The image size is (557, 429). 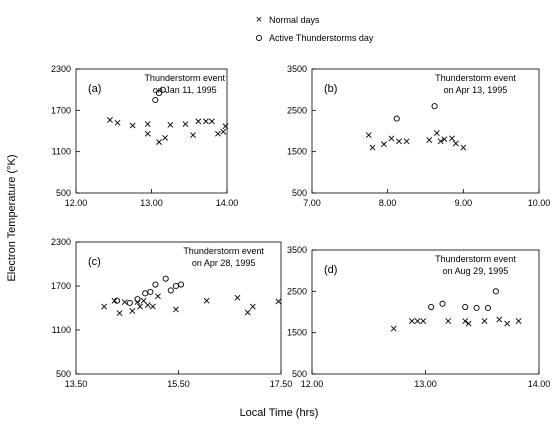 I want to click on legend-o-marker-icon, so click(x=259, y=38).